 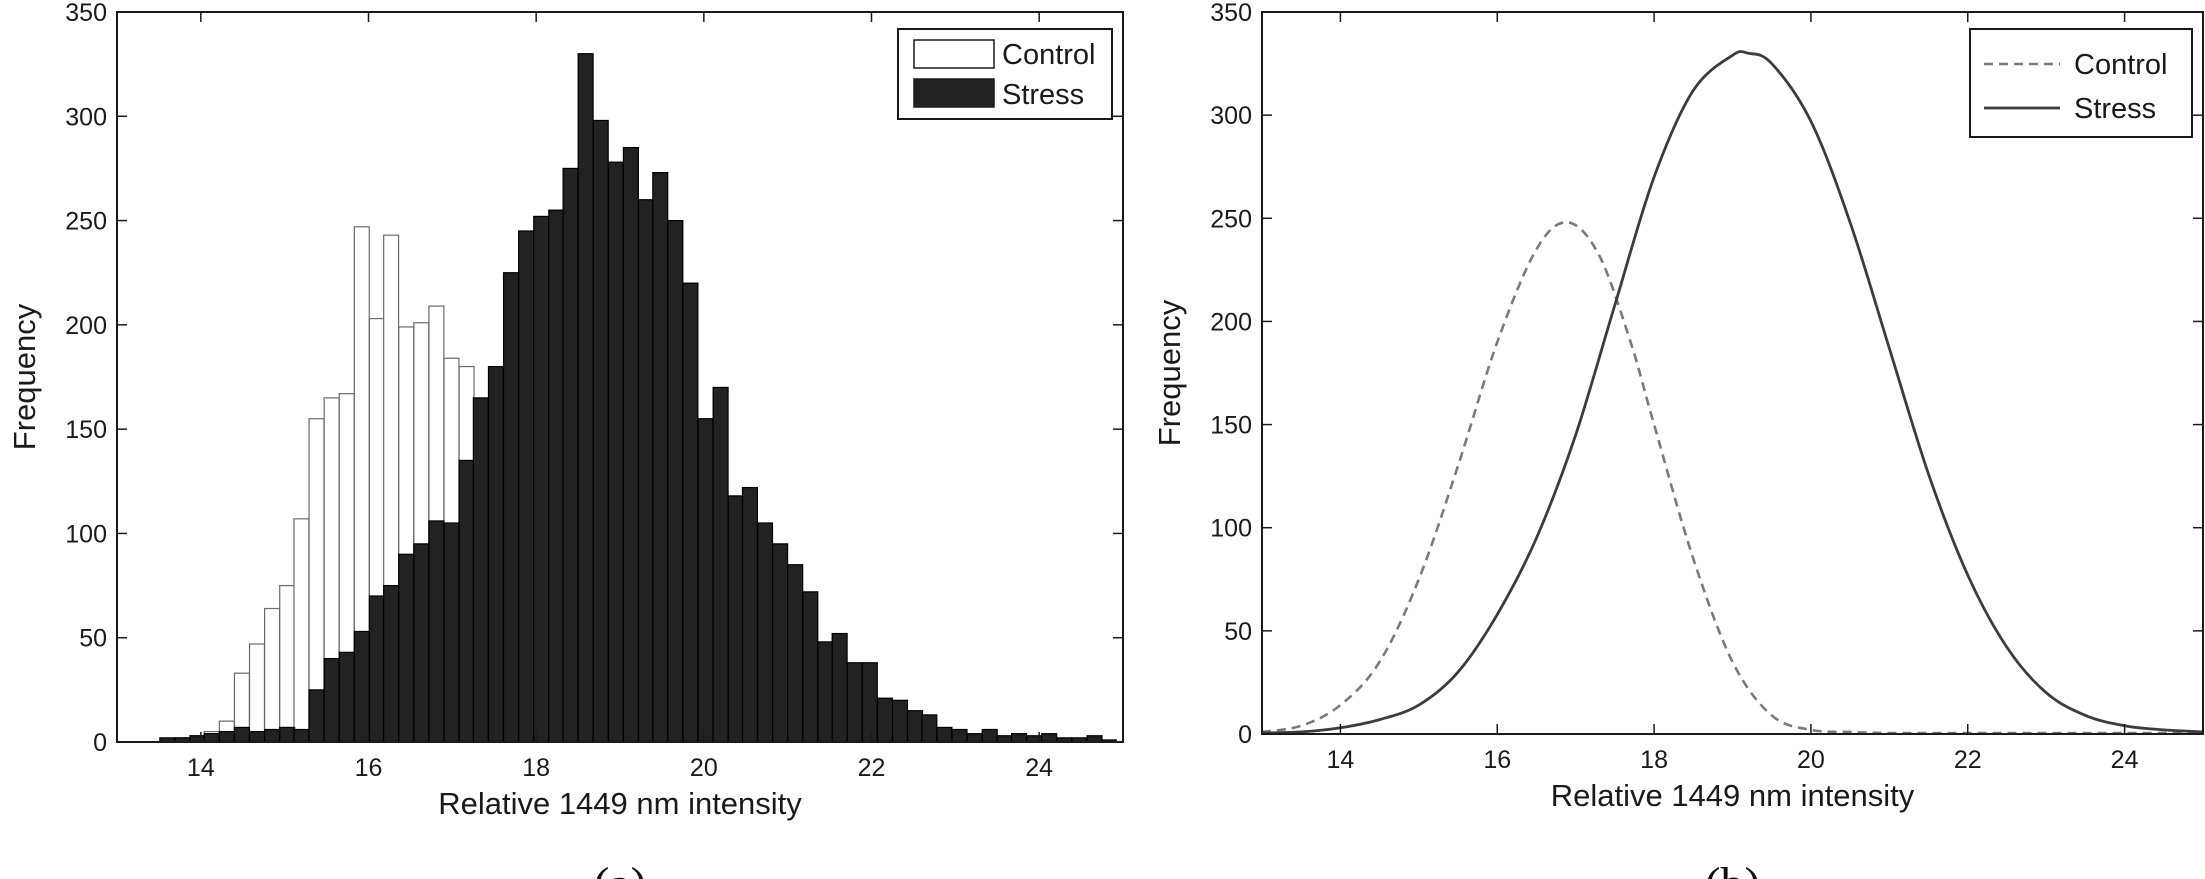 I want to click on legend-label-stress: Stress, so click(x=2115, y=109).